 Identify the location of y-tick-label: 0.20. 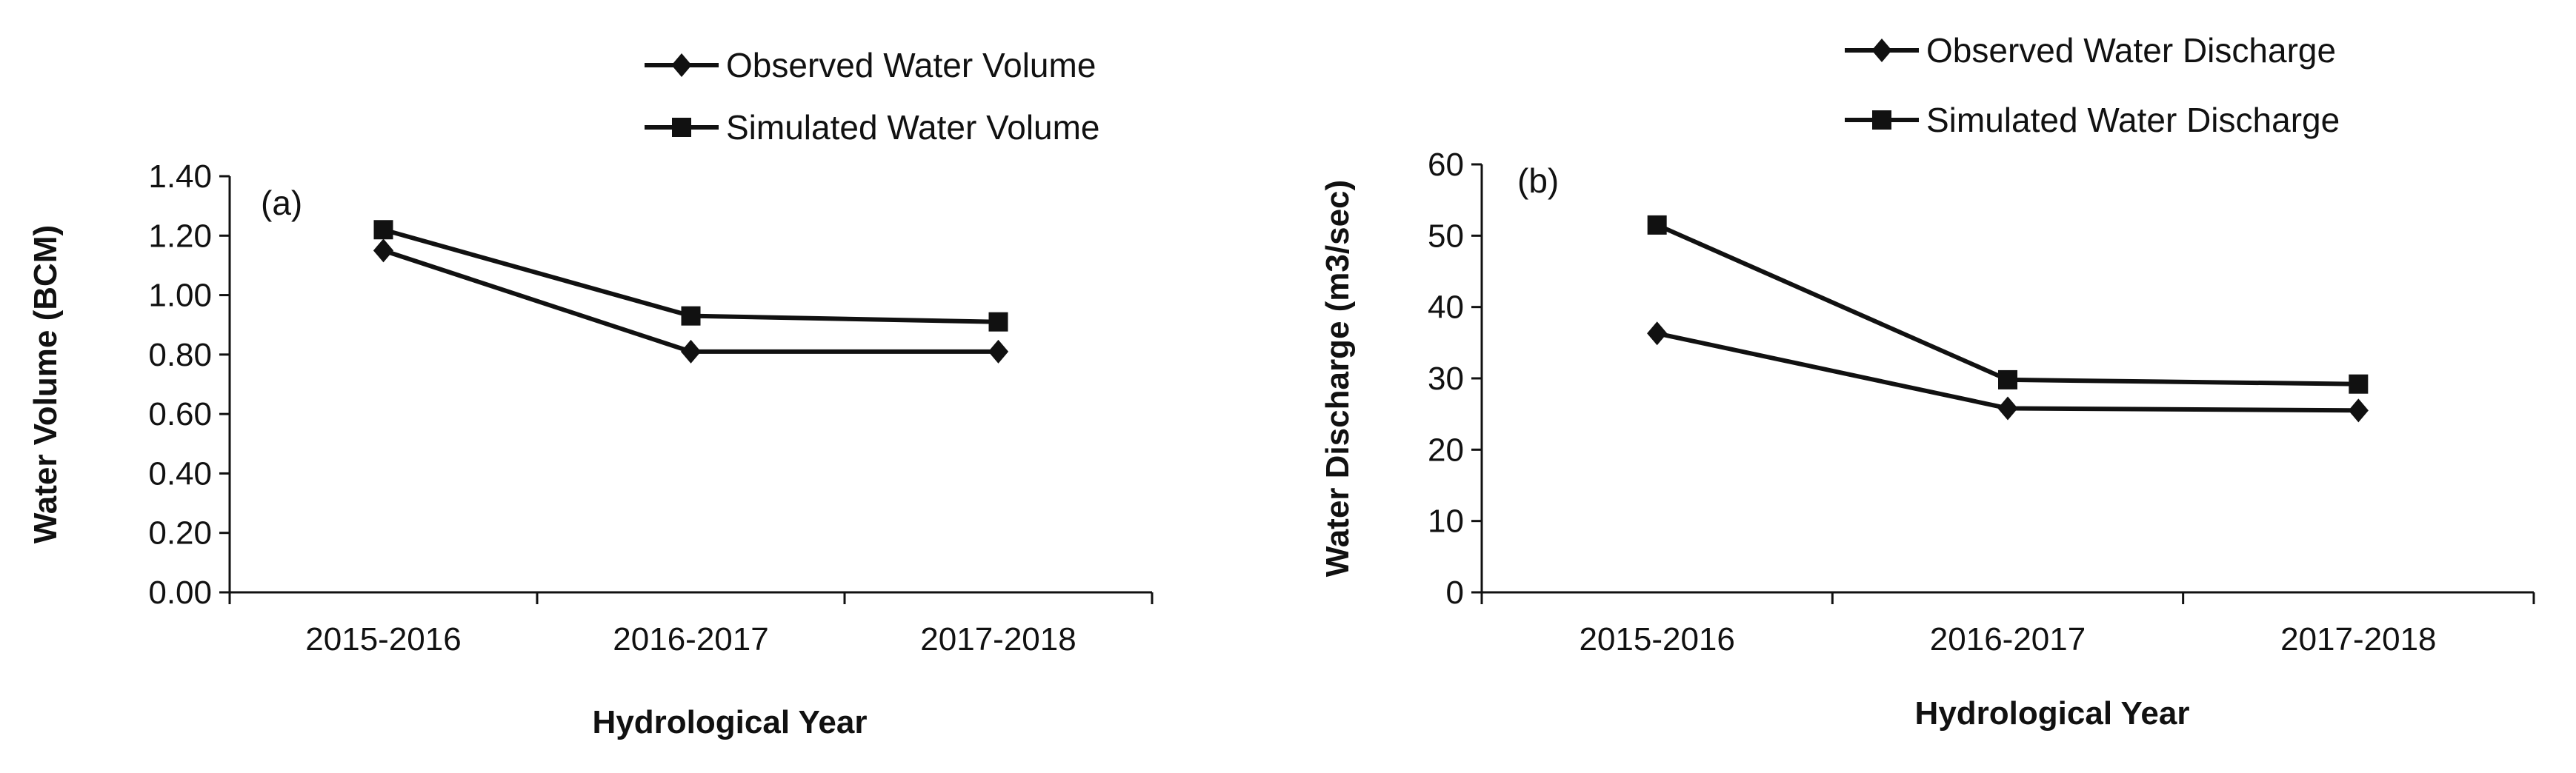
(180, 533).